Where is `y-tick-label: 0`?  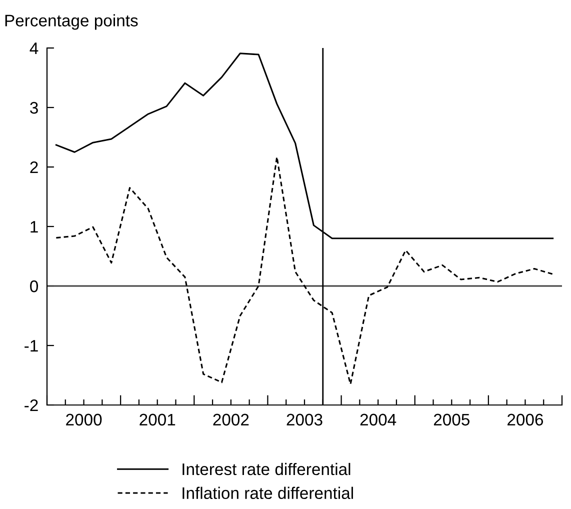 y-tick-label: 0 is located at coordinates (34, 286).